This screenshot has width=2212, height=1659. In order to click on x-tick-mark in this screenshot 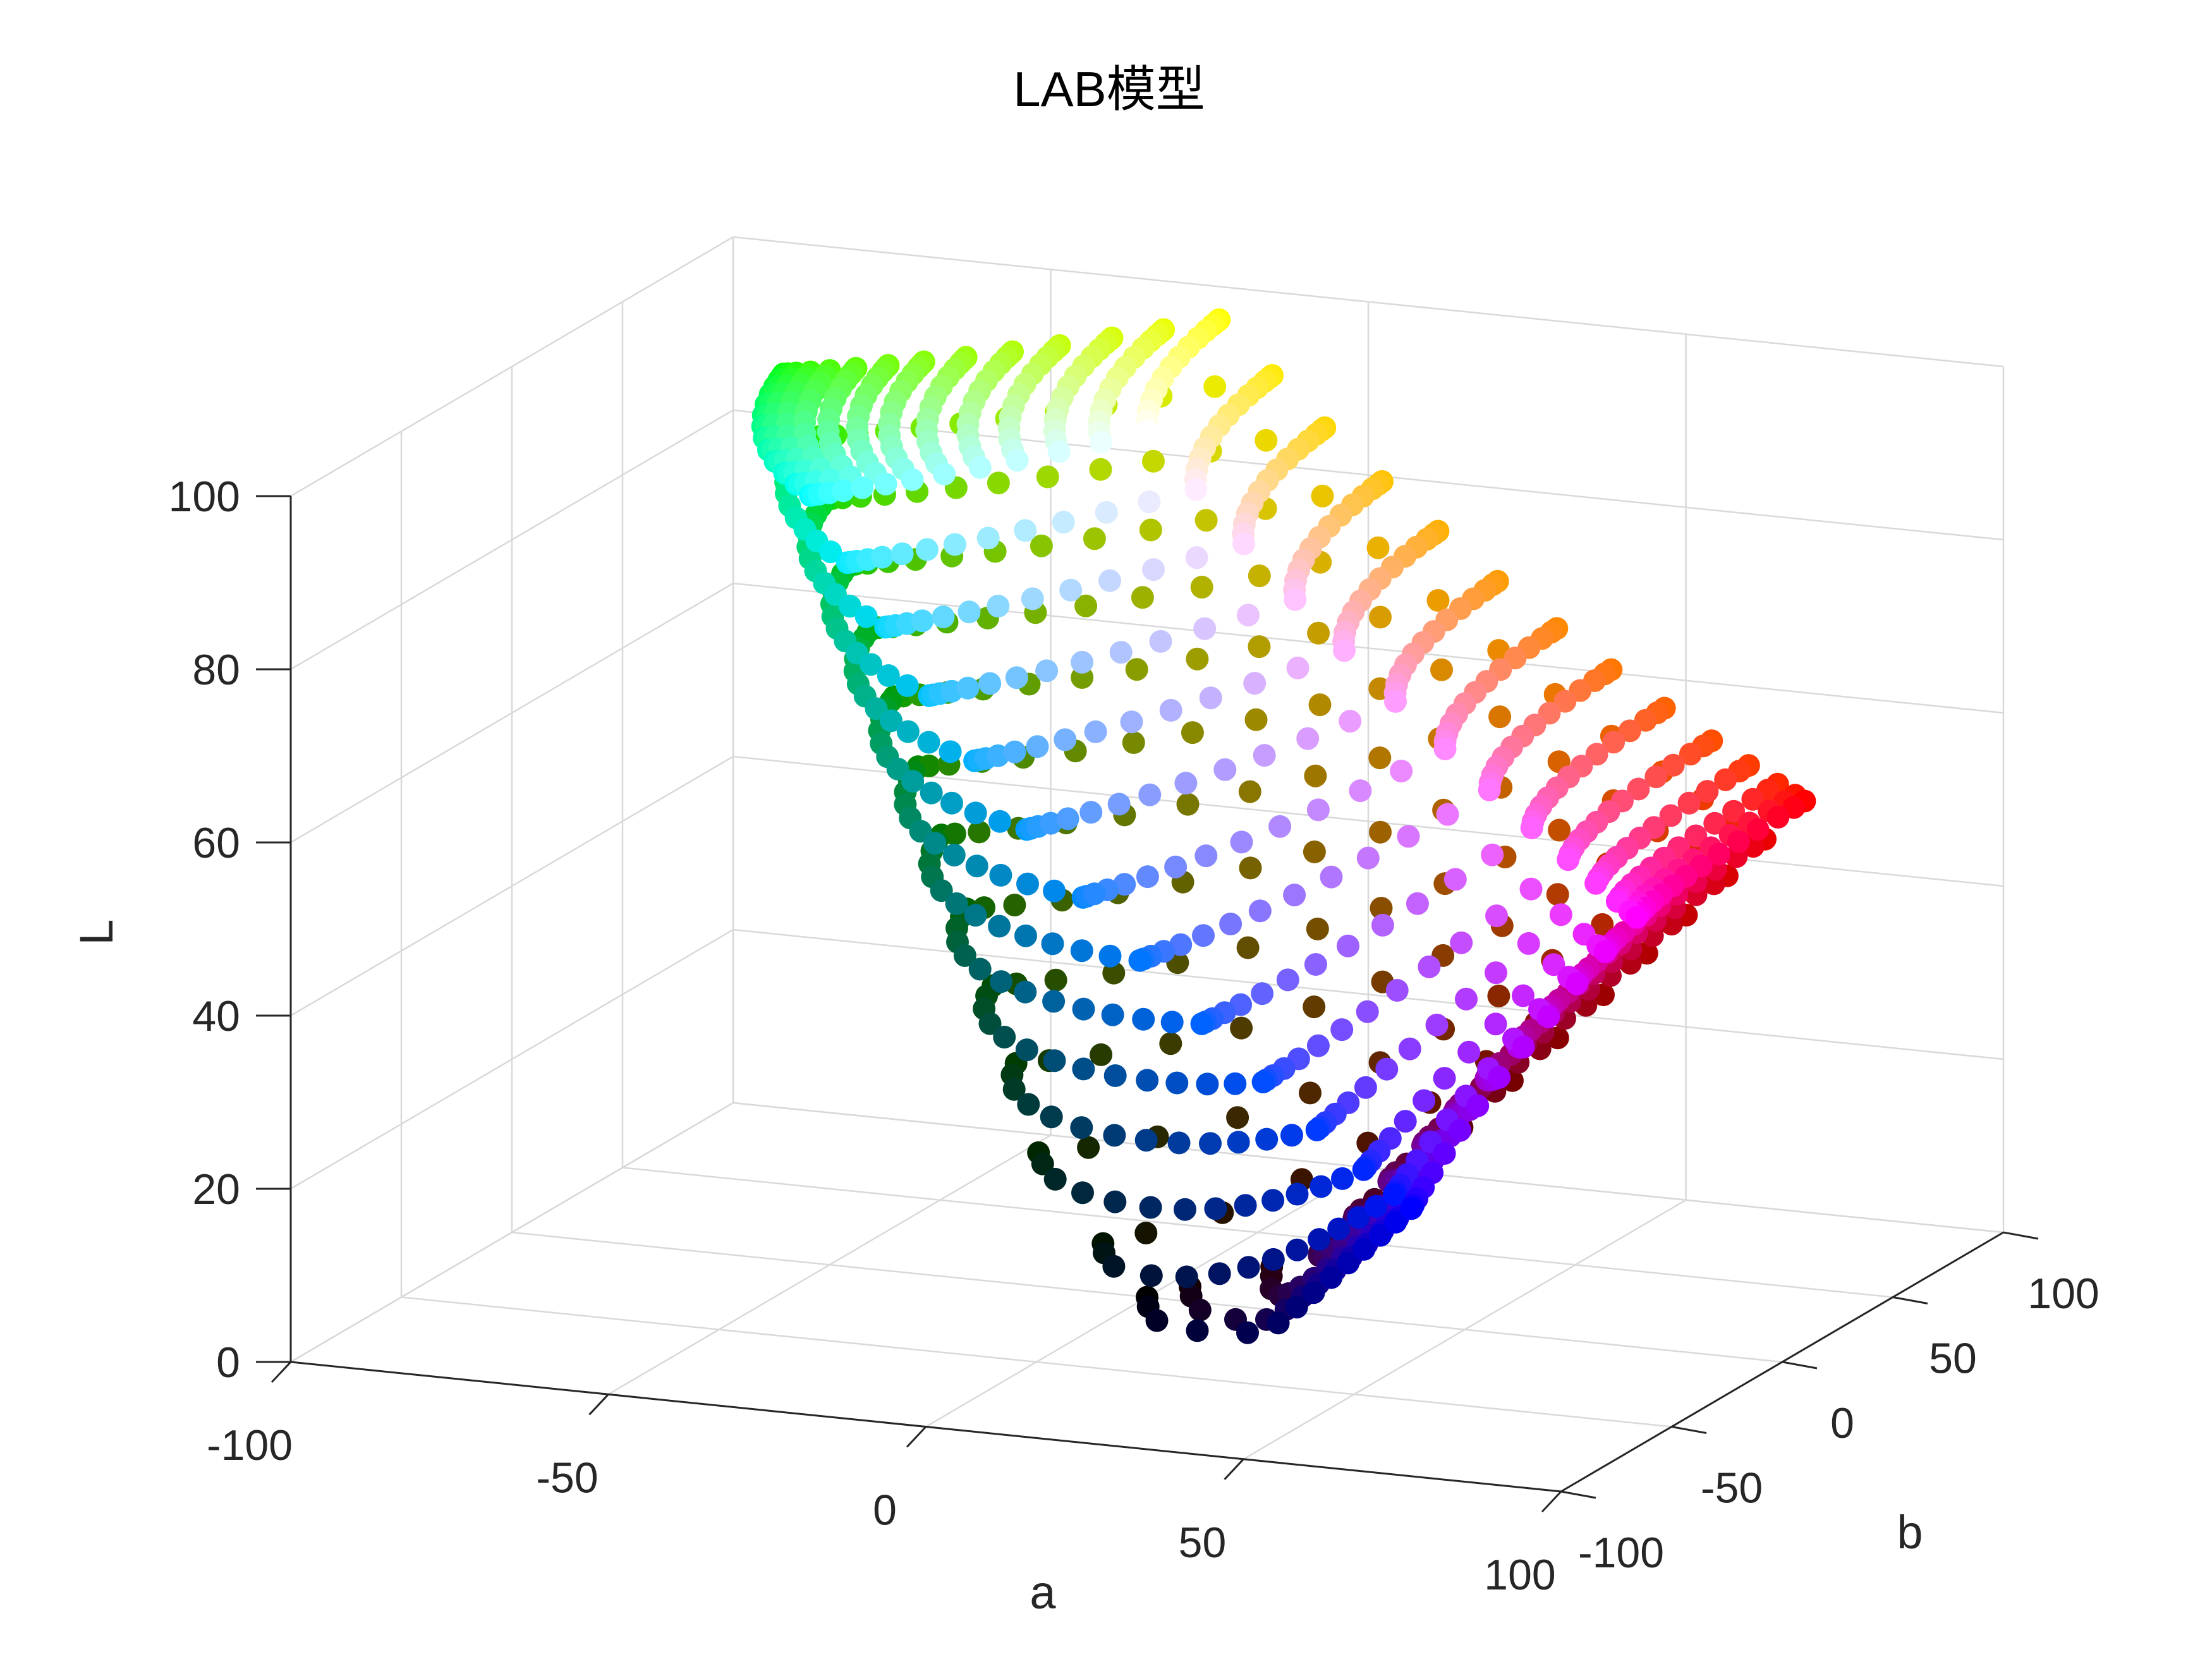, I will do `click(281, 1372)`.